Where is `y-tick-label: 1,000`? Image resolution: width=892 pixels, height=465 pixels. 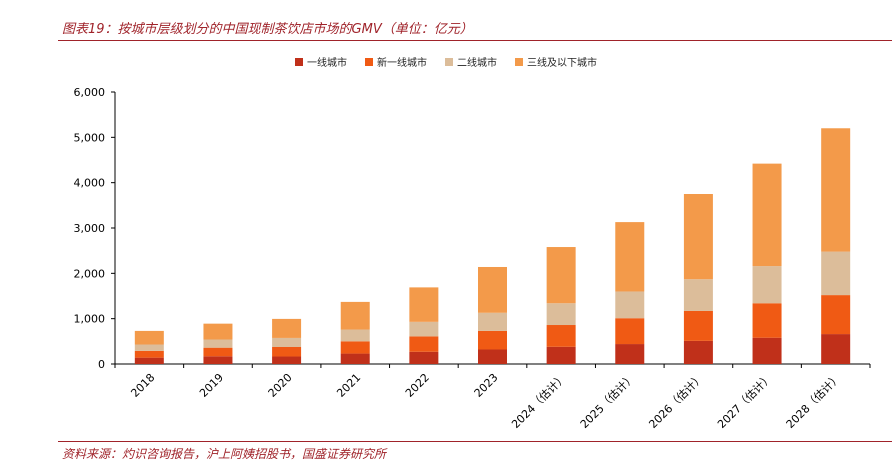 y-tick-label: 1,000 is located at coordinates (90, 319).